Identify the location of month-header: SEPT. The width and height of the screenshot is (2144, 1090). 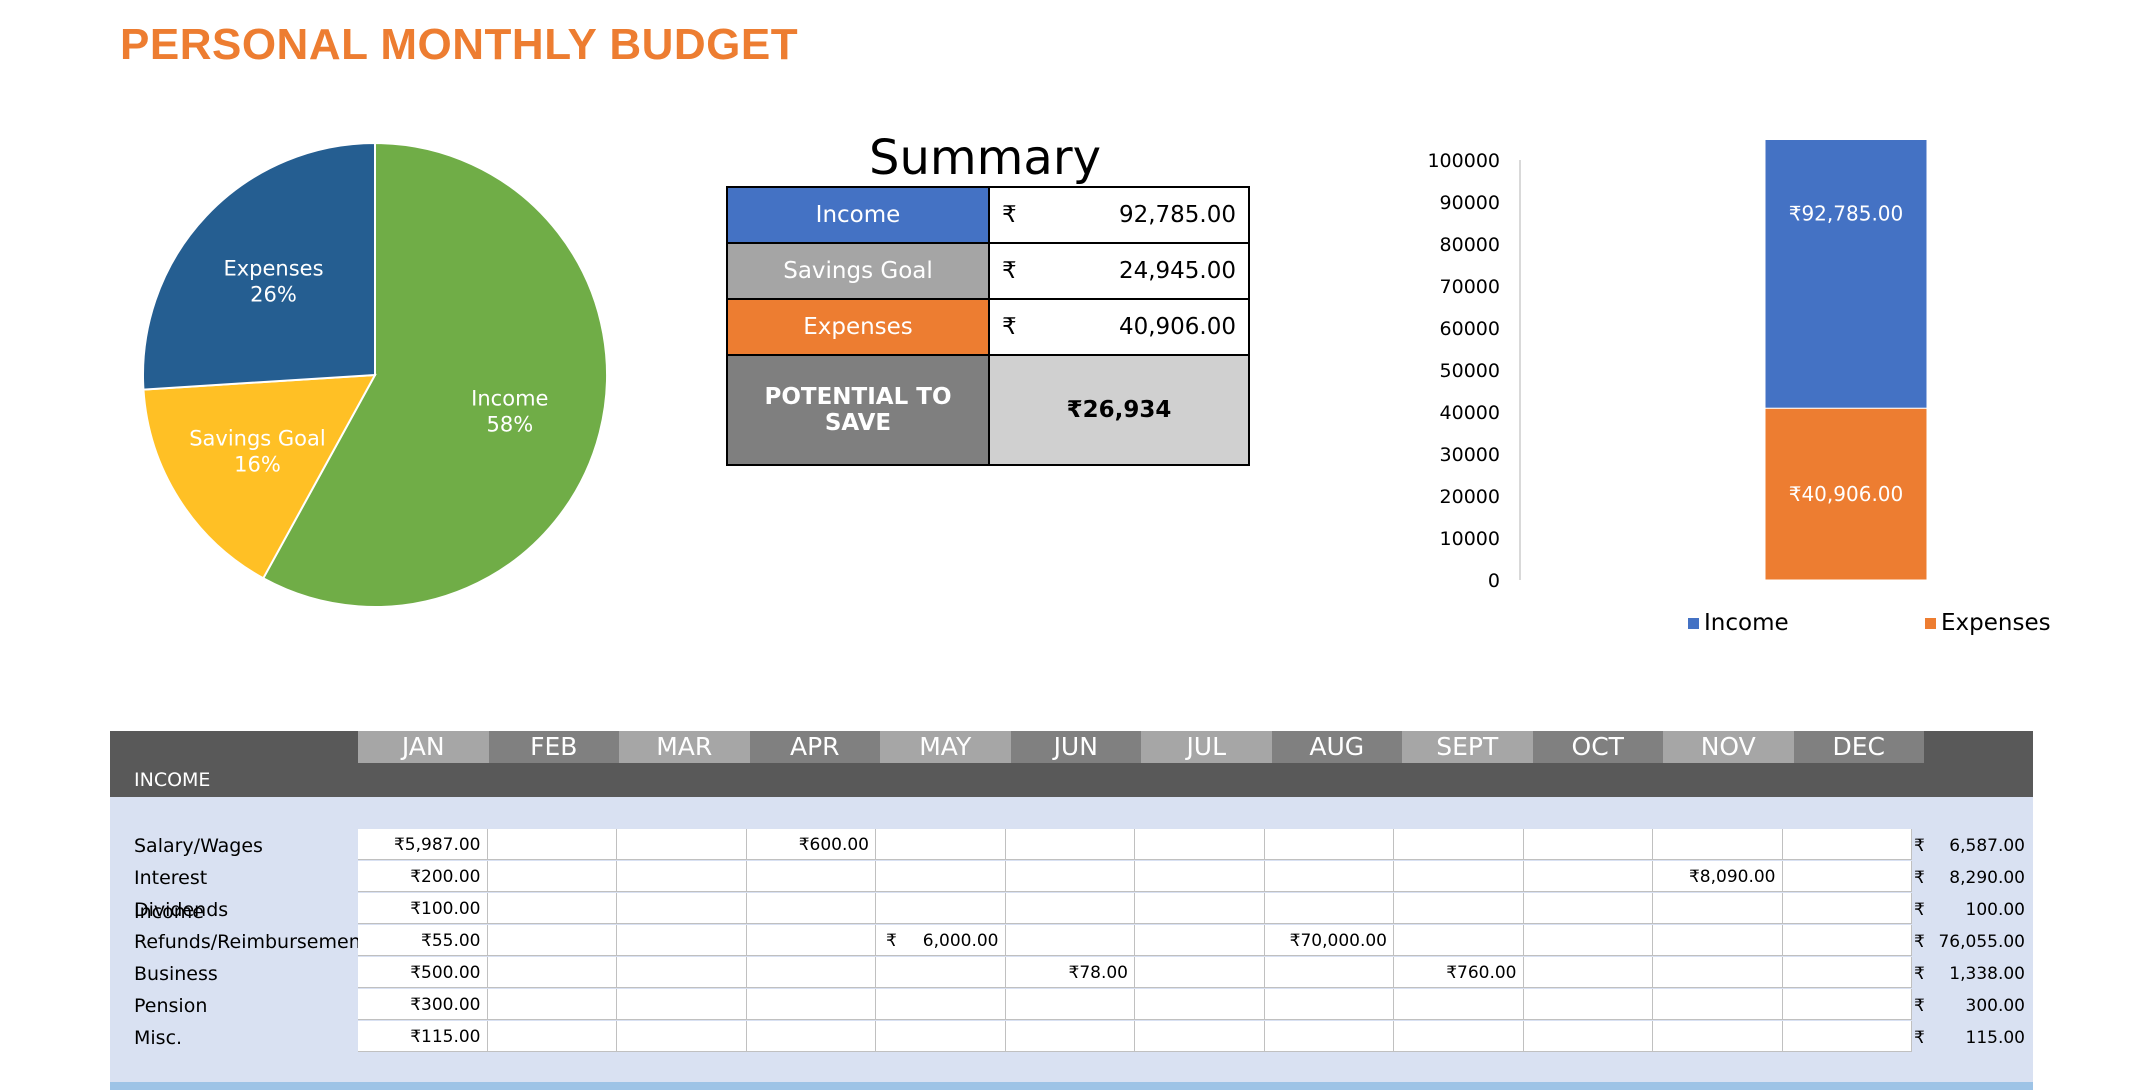
(1467, 747).